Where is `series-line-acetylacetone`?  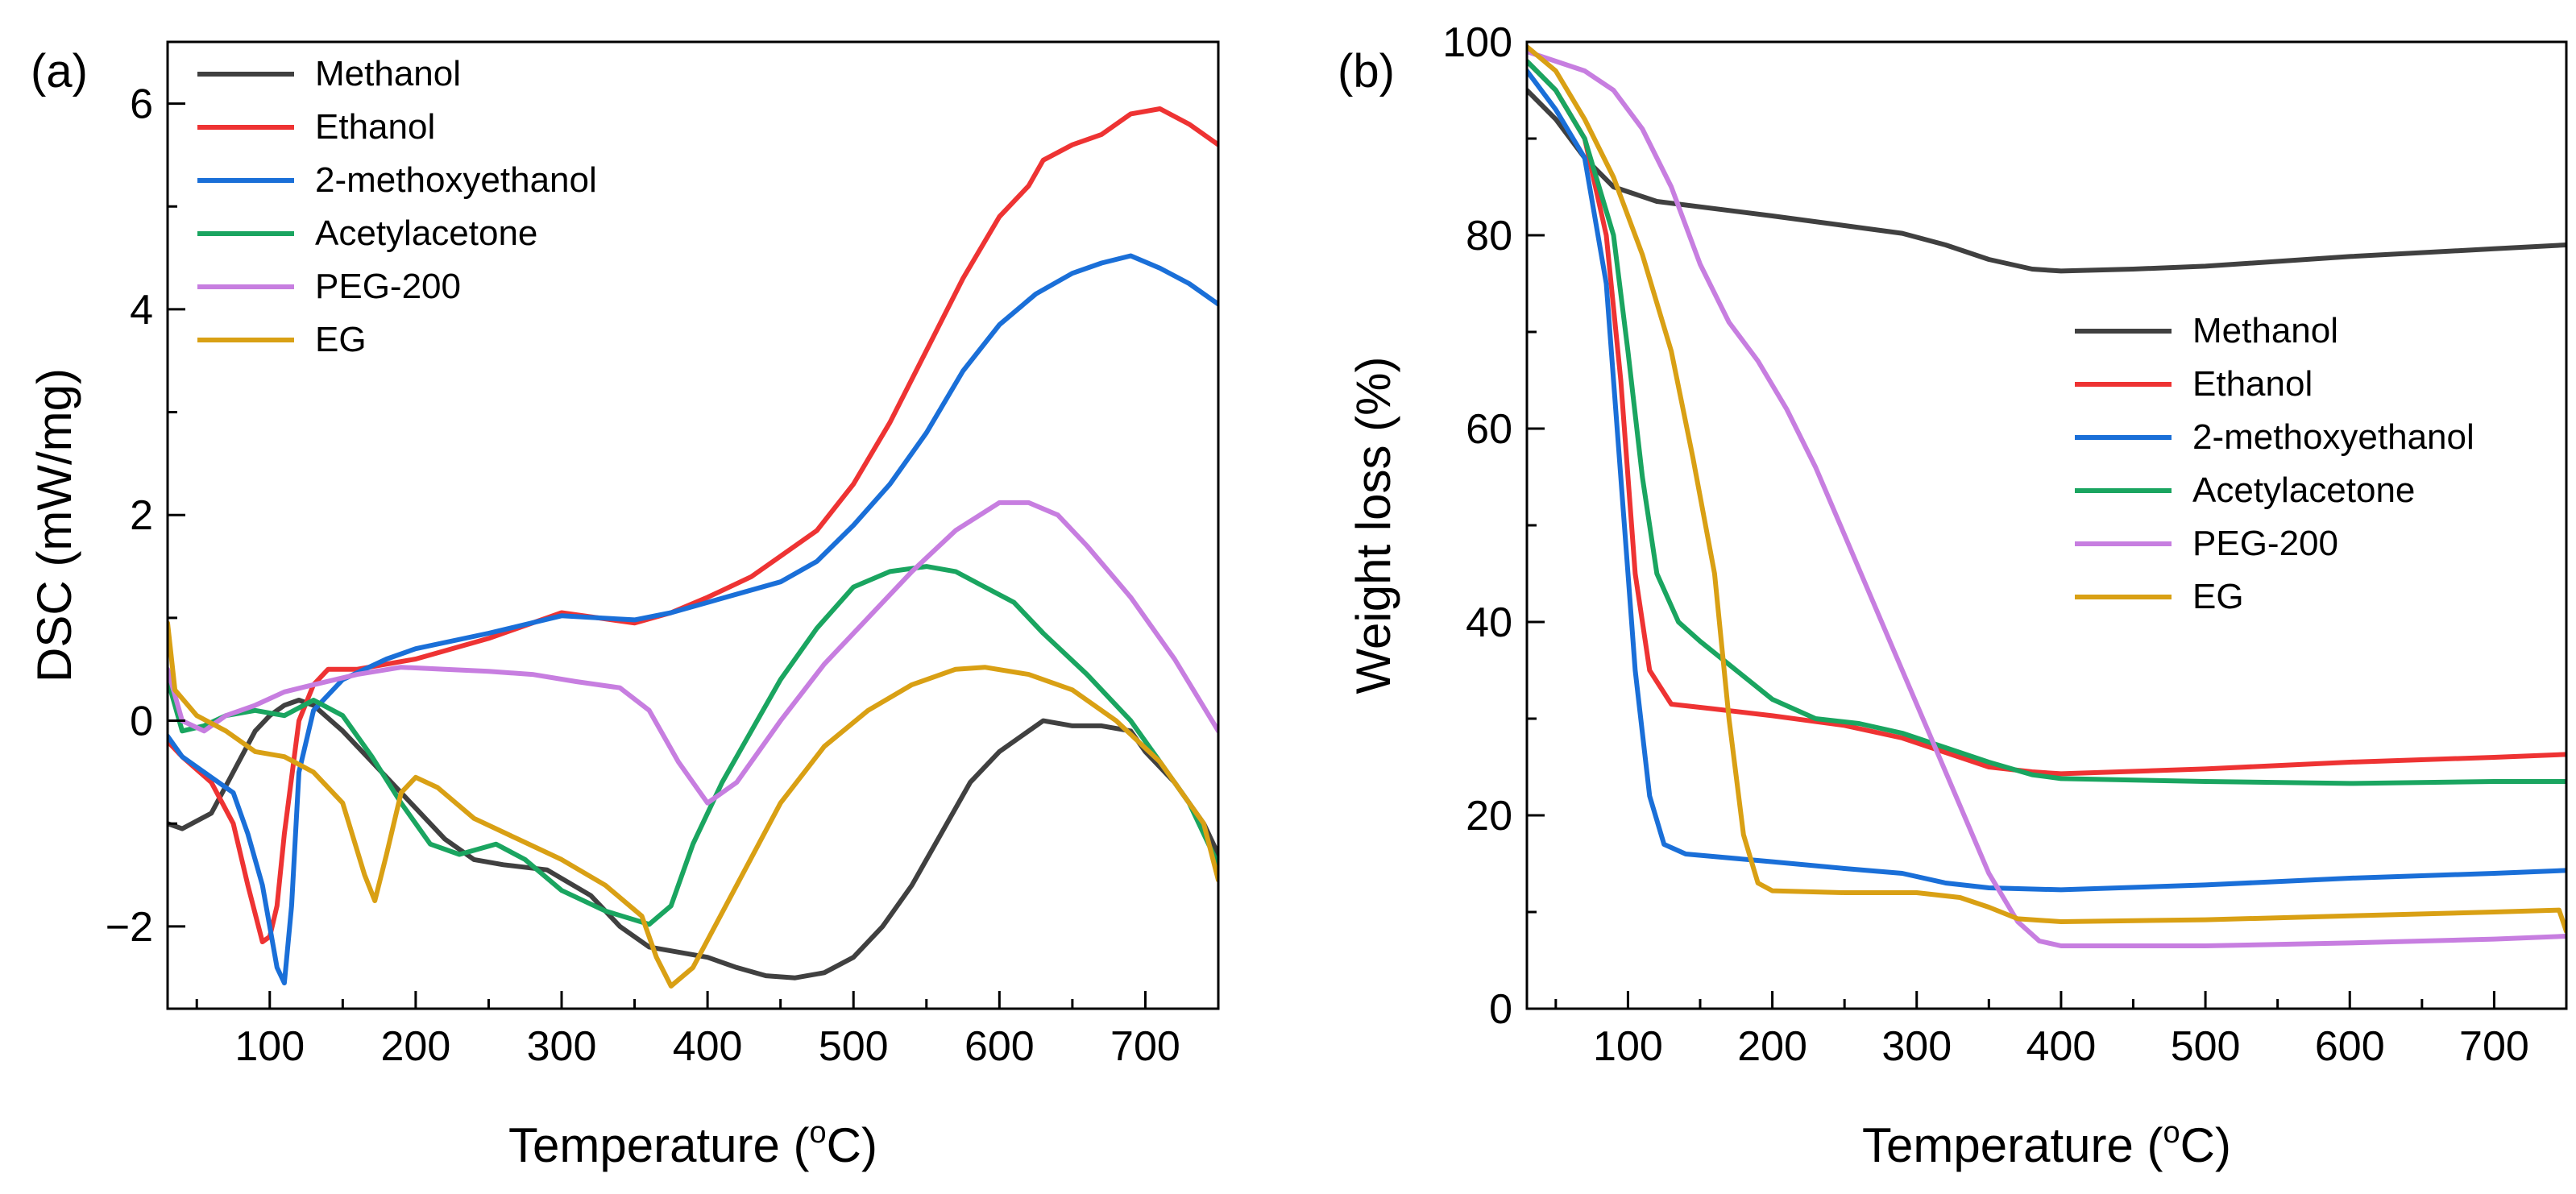
series-line-acetylacetone is located at coordinates (693, 745).